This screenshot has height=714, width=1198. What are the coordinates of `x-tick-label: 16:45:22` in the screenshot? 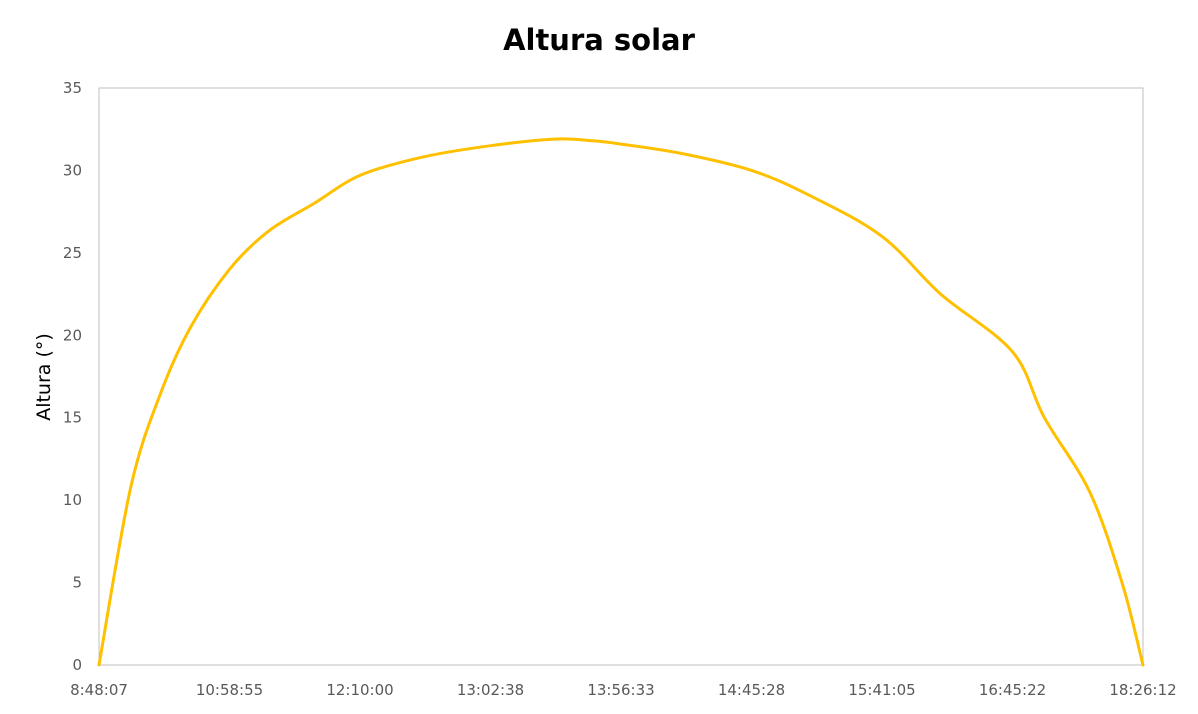 It's located at (1012, 690).